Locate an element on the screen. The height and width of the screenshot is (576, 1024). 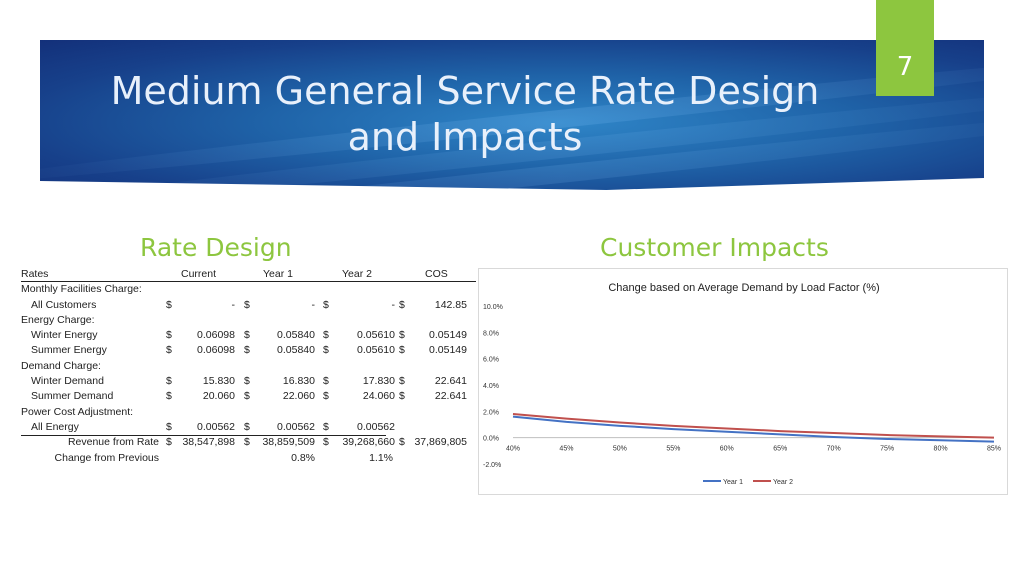
table-row: All Customers $ - $ - $ - $142.85 is located at coordinates (248, 305).